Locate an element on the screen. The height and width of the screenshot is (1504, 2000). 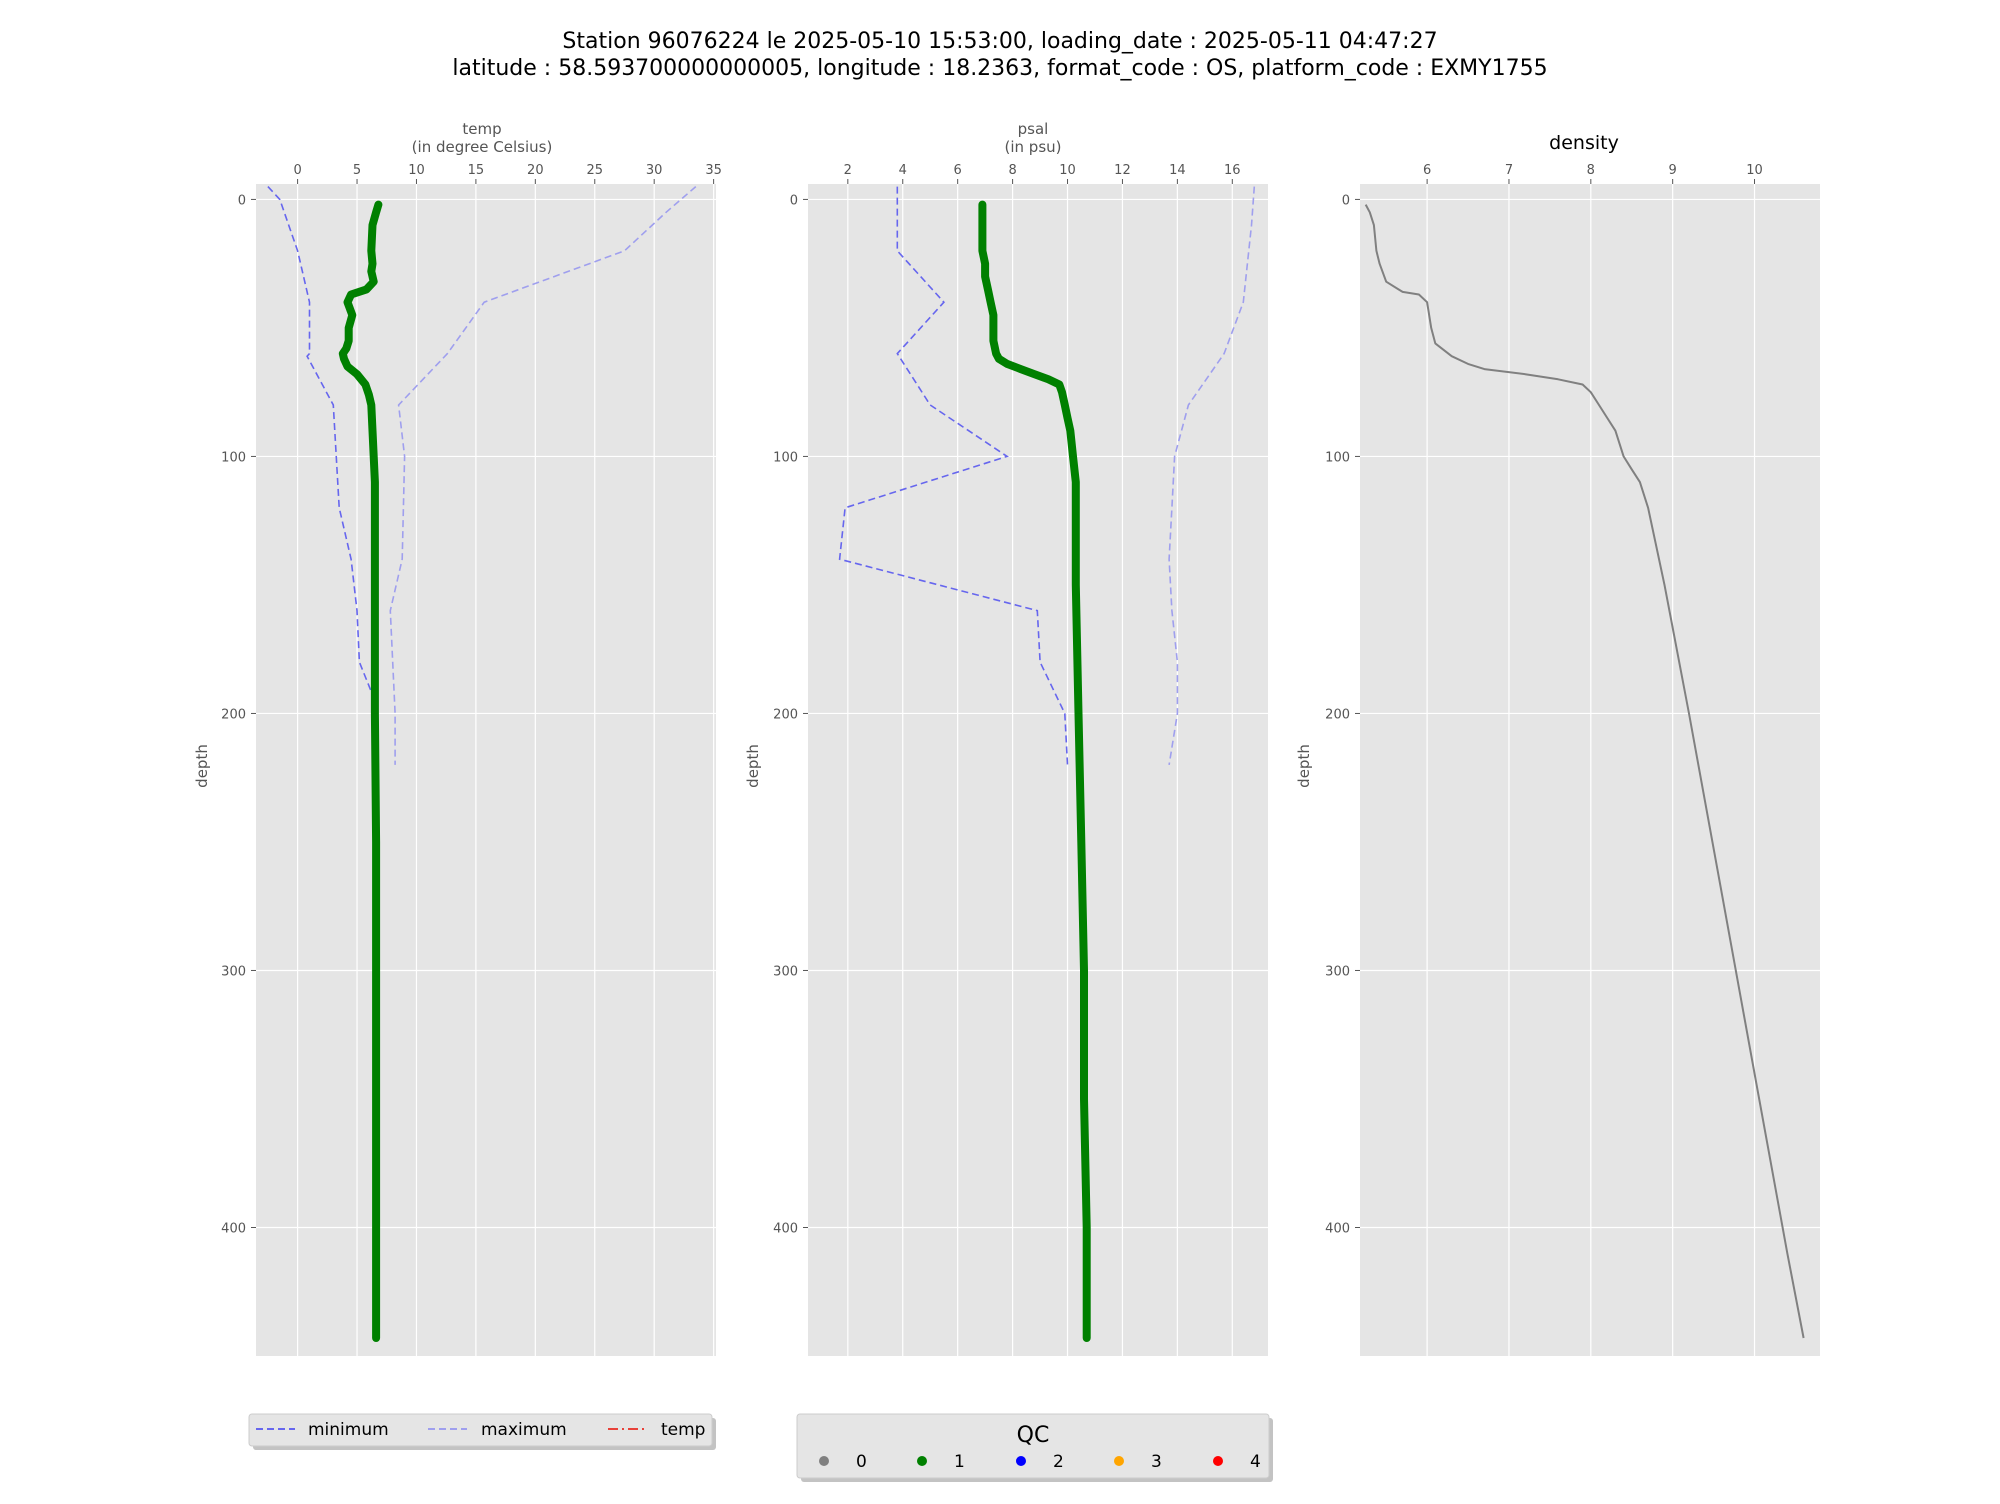
psal-series-minimum is located at coordinates (953, 475).